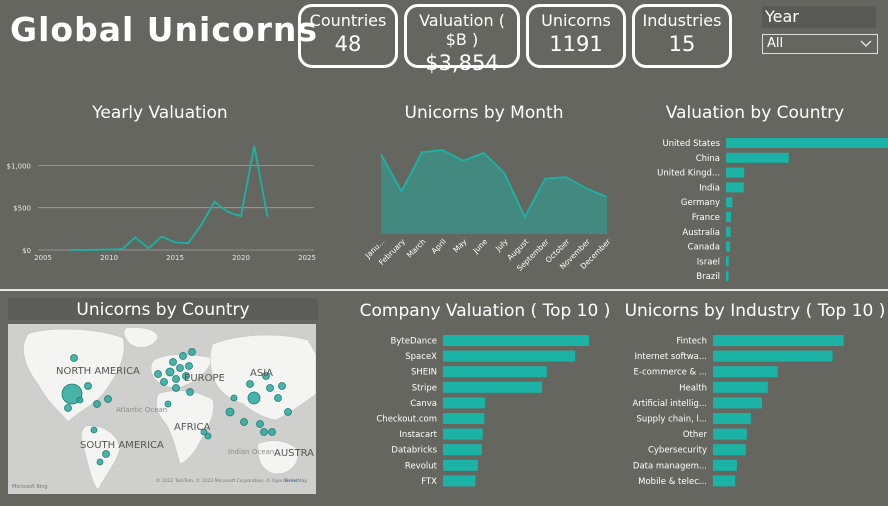  Describe the element at coordinates (290, 481) in the screenshot. I see `map-terms-link: Terms` at that location.